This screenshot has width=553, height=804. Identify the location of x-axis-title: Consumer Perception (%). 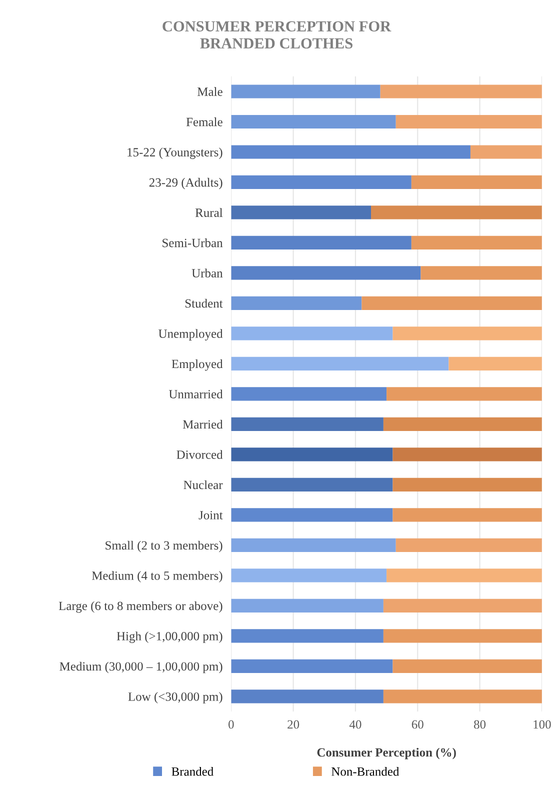
(386, 754).